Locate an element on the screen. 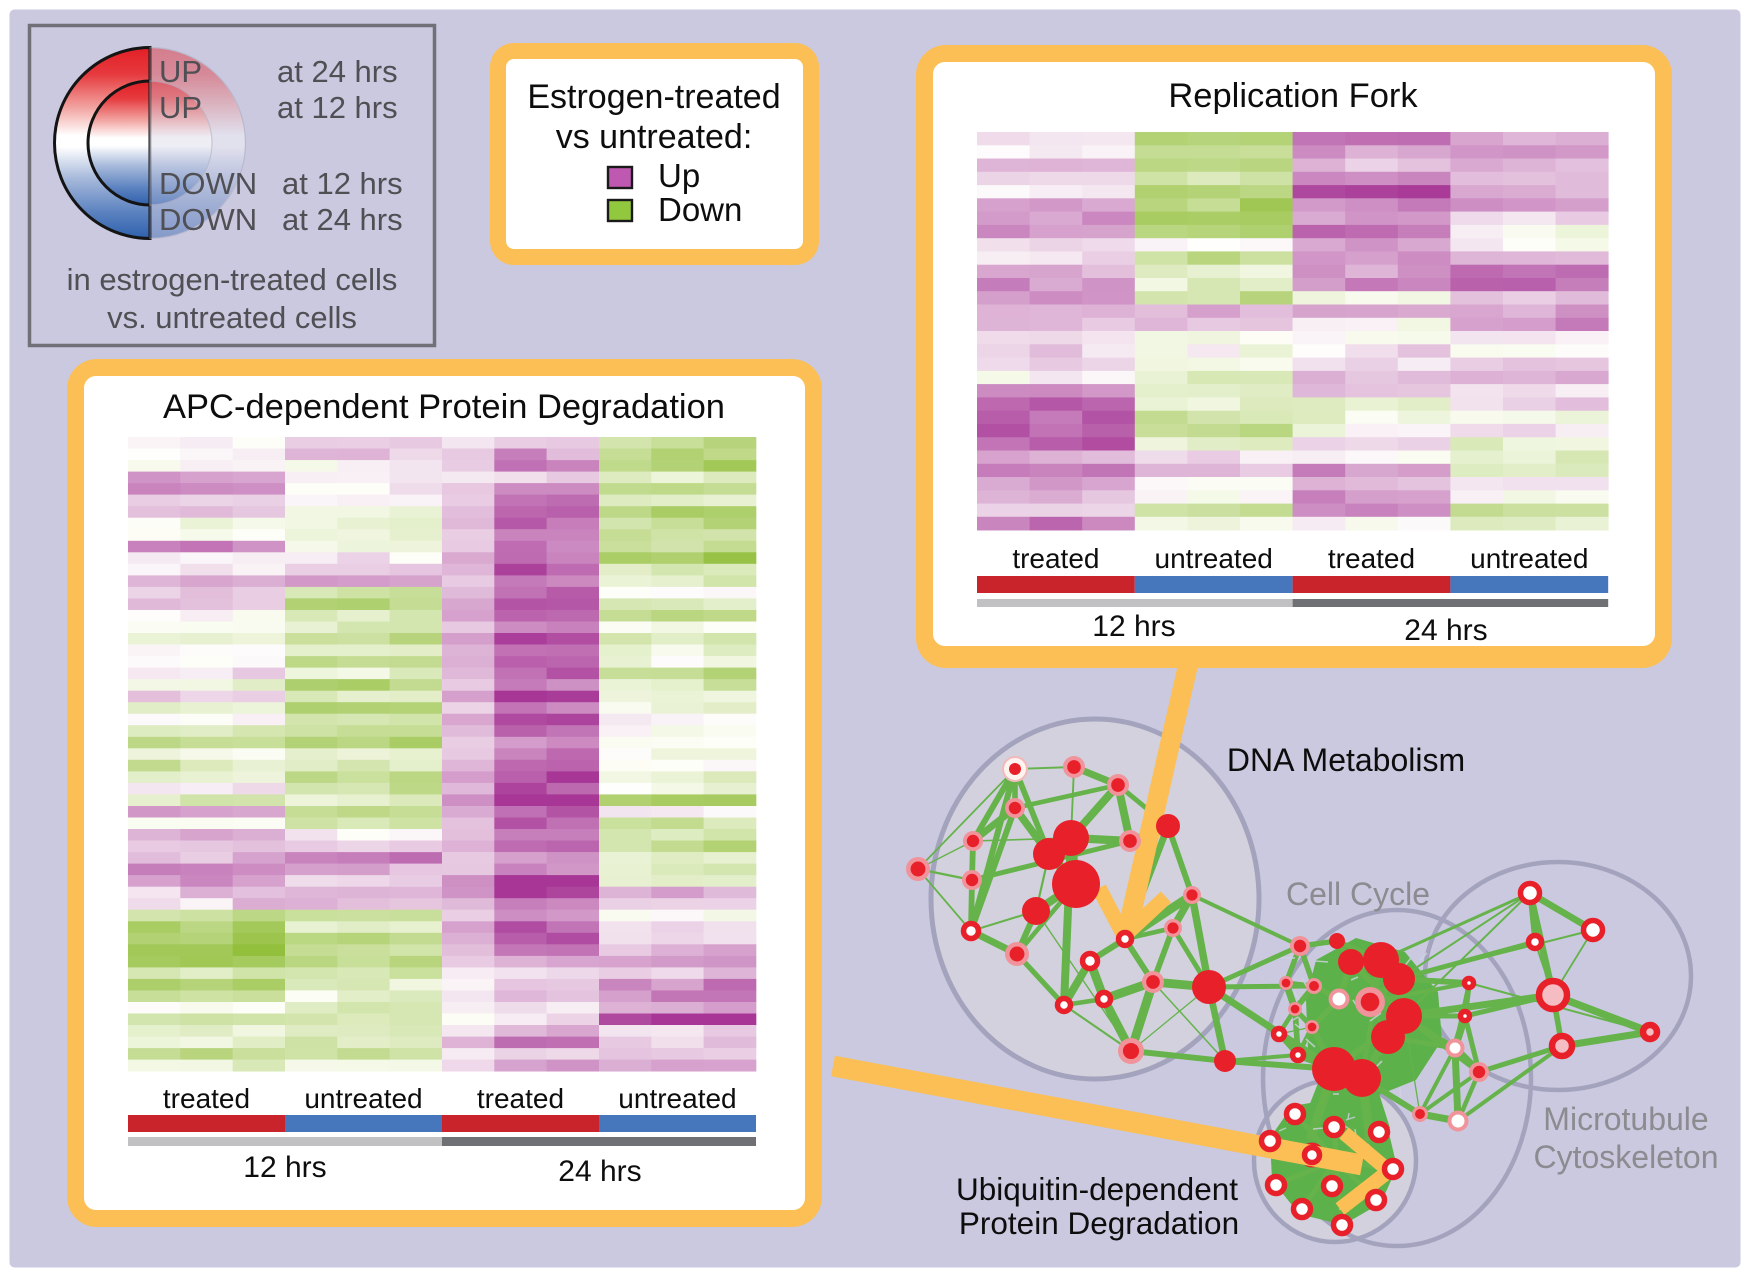  svg-text: Up is located at coordinates (679, 175).